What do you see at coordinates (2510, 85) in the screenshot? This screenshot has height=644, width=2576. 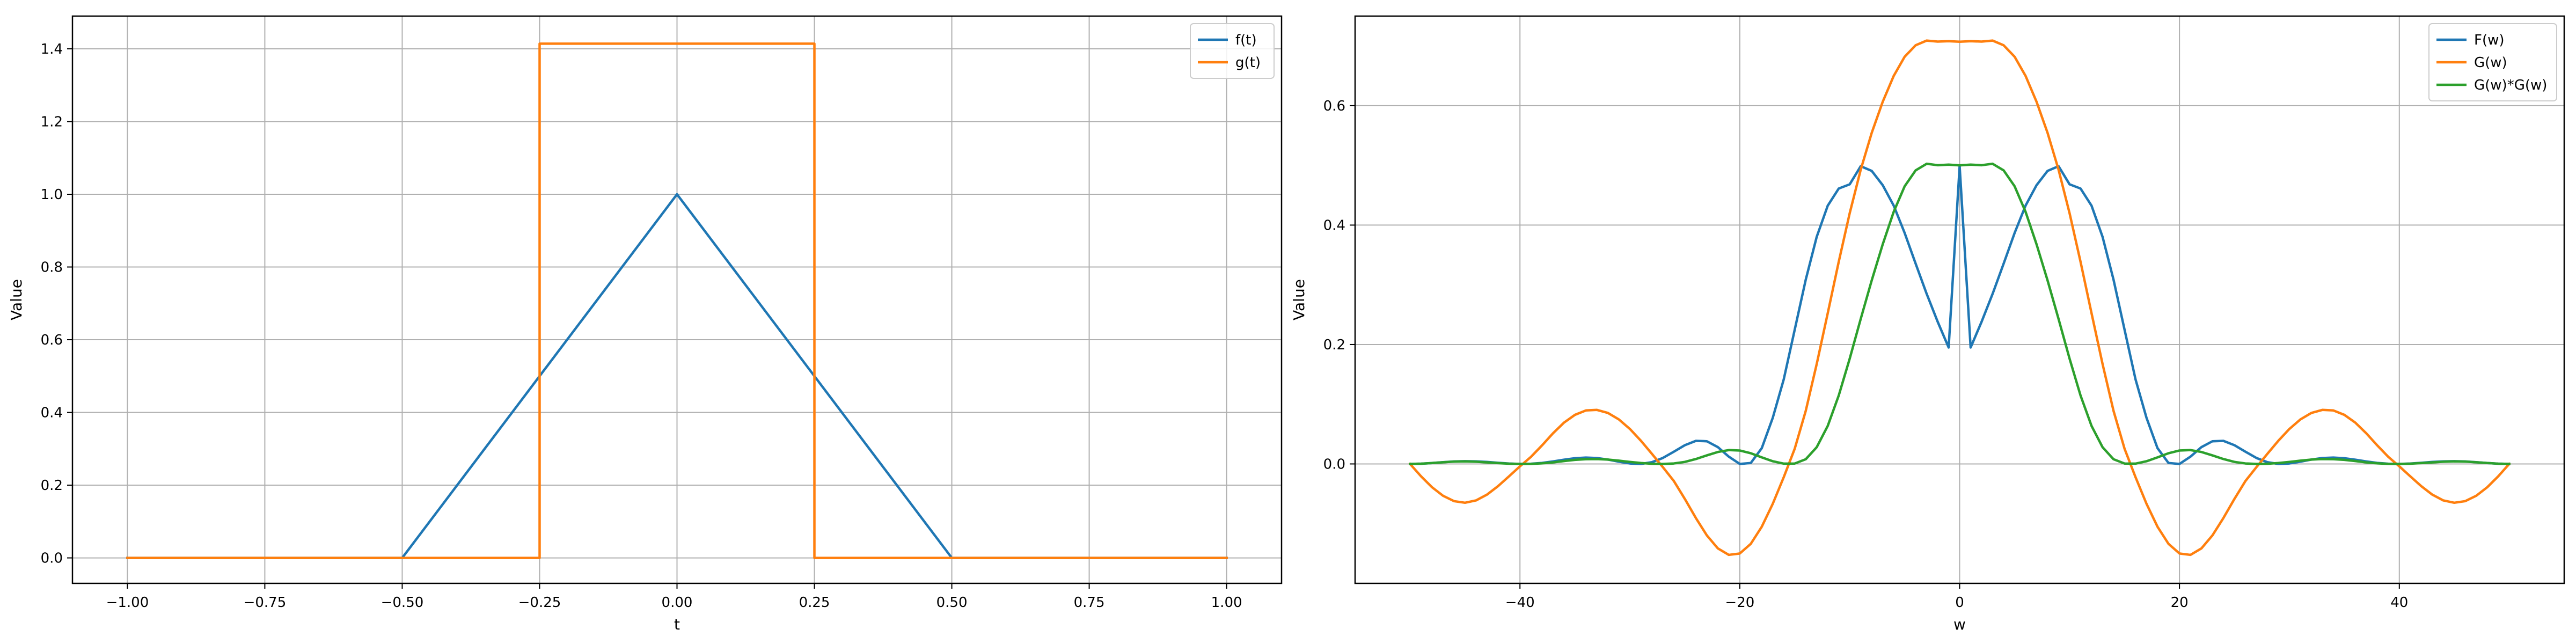 I see `legend-label: G(w)*G(w)` at bounding box center [2510, 85].